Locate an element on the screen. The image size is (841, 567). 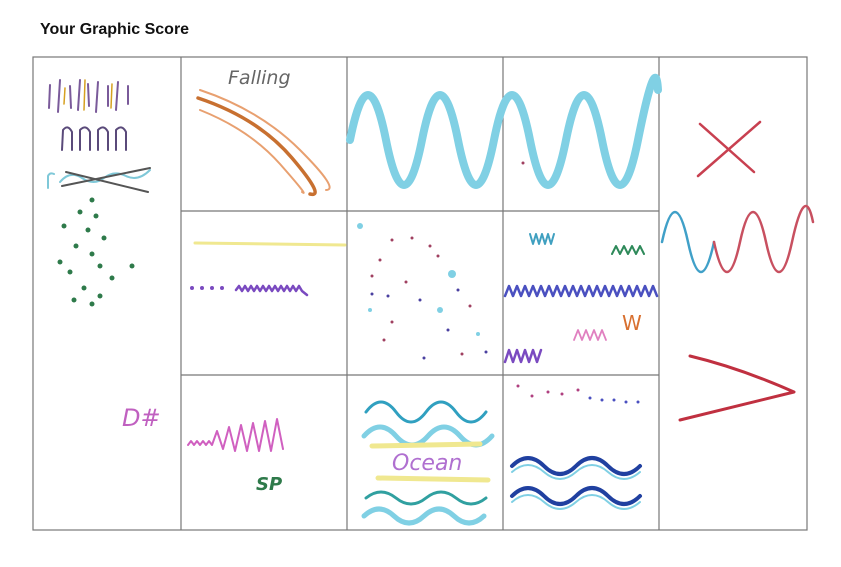
handwriting: D# is located at coordinates (141, 418).